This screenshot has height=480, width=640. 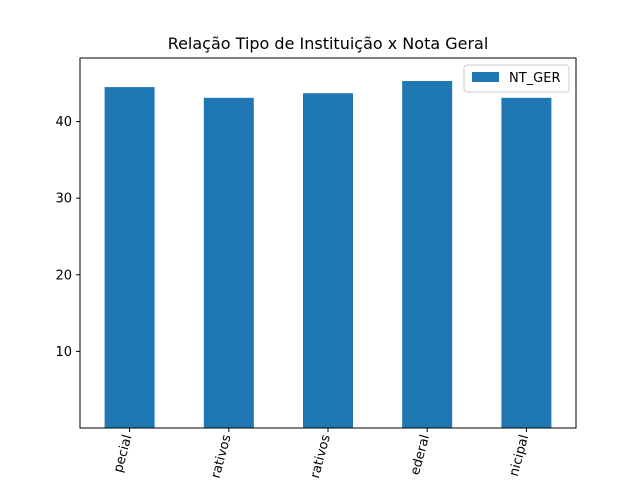 I want to click on y-tick-label: 40, so click(x=63, y=122).